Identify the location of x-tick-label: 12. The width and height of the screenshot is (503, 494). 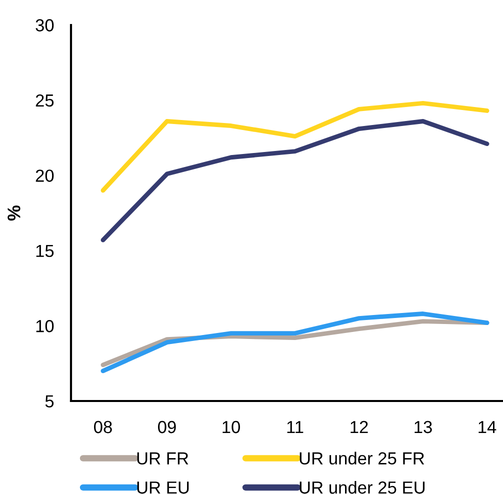
(359, 427).